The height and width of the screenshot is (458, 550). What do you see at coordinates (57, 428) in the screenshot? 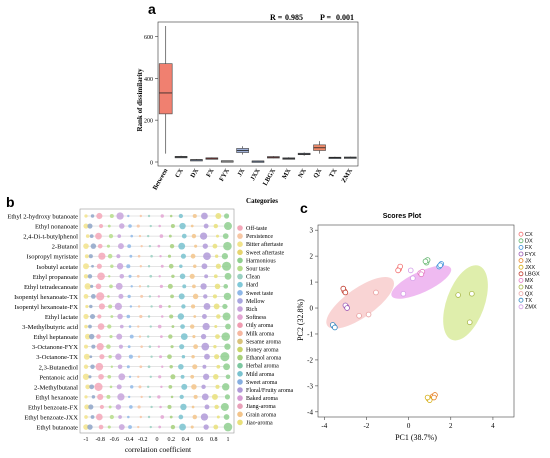
I see `compound-label: Ethyl butanoate` at bounding box center [57, 428].